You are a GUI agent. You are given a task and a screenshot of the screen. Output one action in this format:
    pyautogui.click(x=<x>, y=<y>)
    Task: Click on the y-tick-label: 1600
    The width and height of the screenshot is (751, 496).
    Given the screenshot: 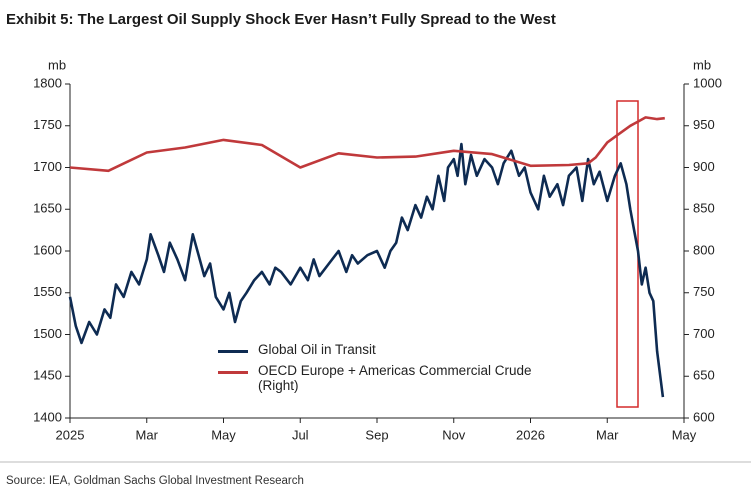 What is the action you would take?
    pyautogui.click(x=47, y=249)
    